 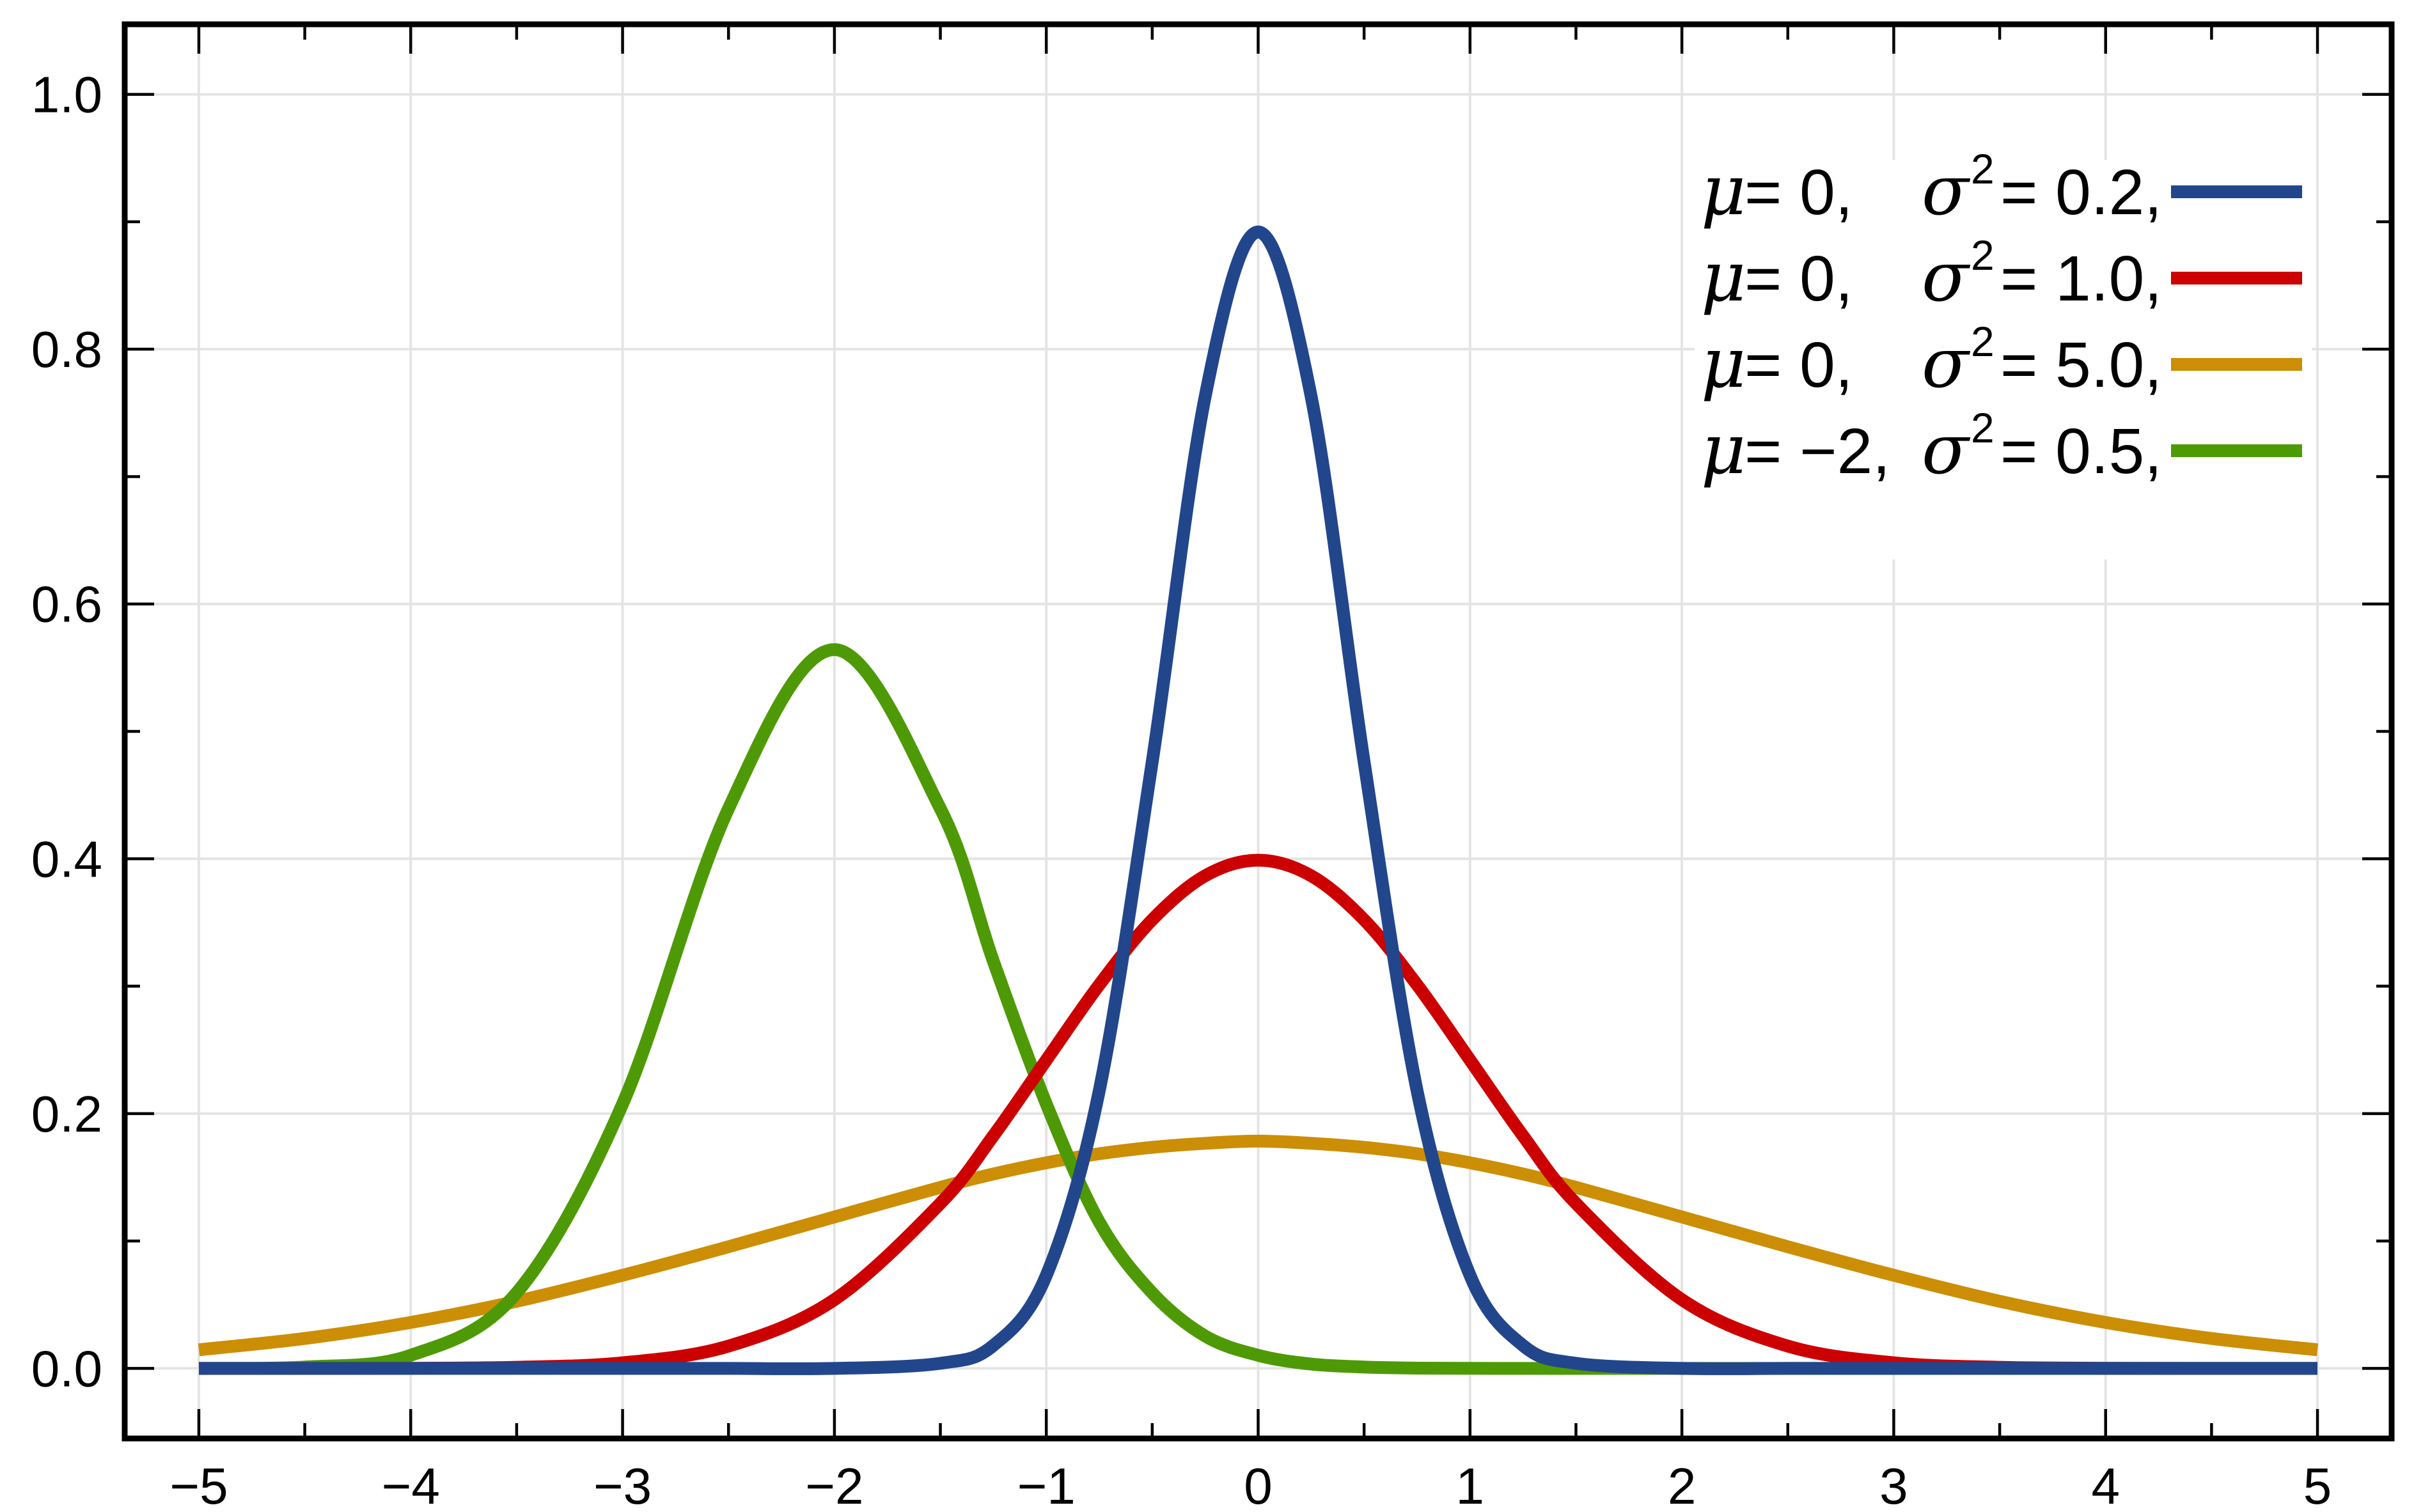 I want to click on y-tick-label: 0.4, so click(x=66, y=858).